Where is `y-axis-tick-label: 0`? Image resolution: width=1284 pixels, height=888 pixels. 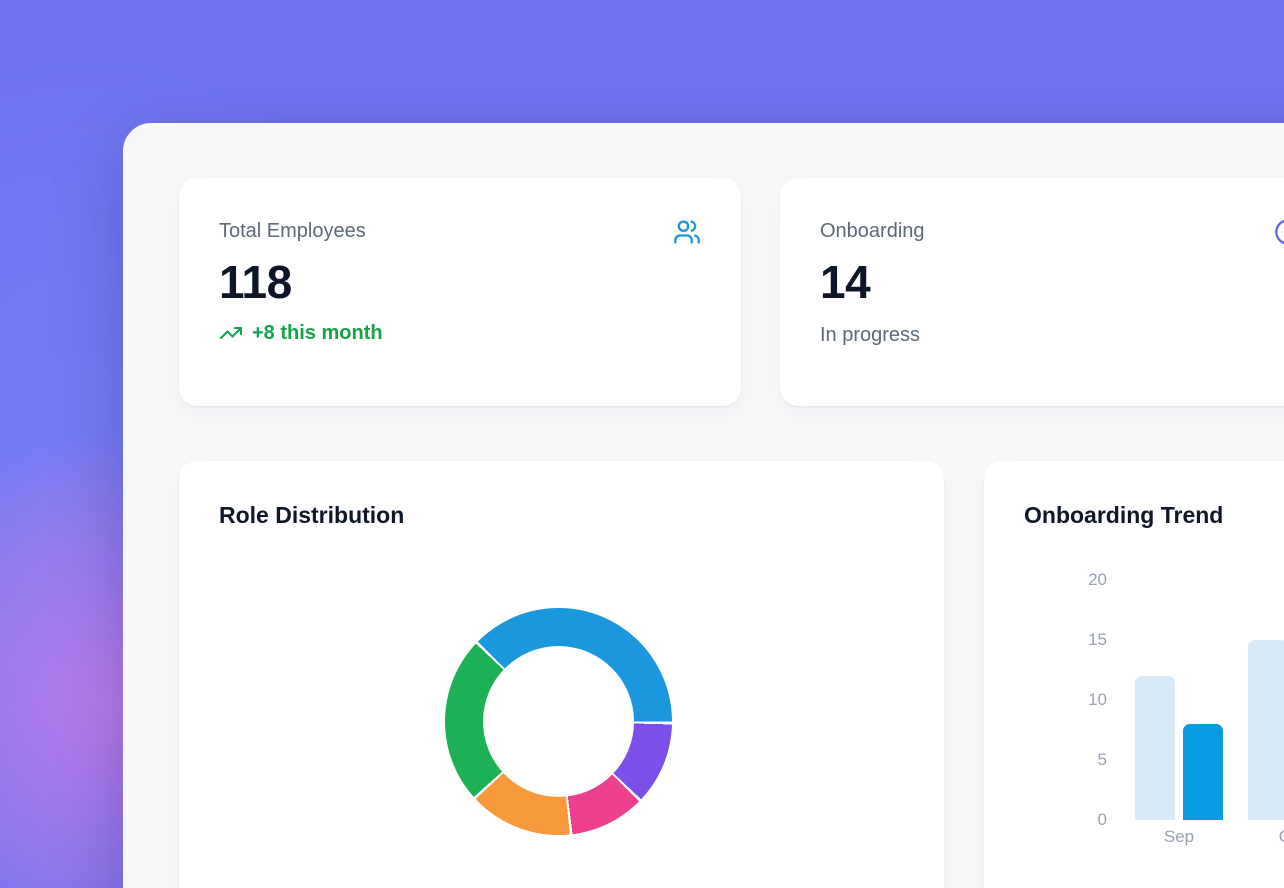 y-axis-tick-label: 0 is located at coordinates (1102, 819).